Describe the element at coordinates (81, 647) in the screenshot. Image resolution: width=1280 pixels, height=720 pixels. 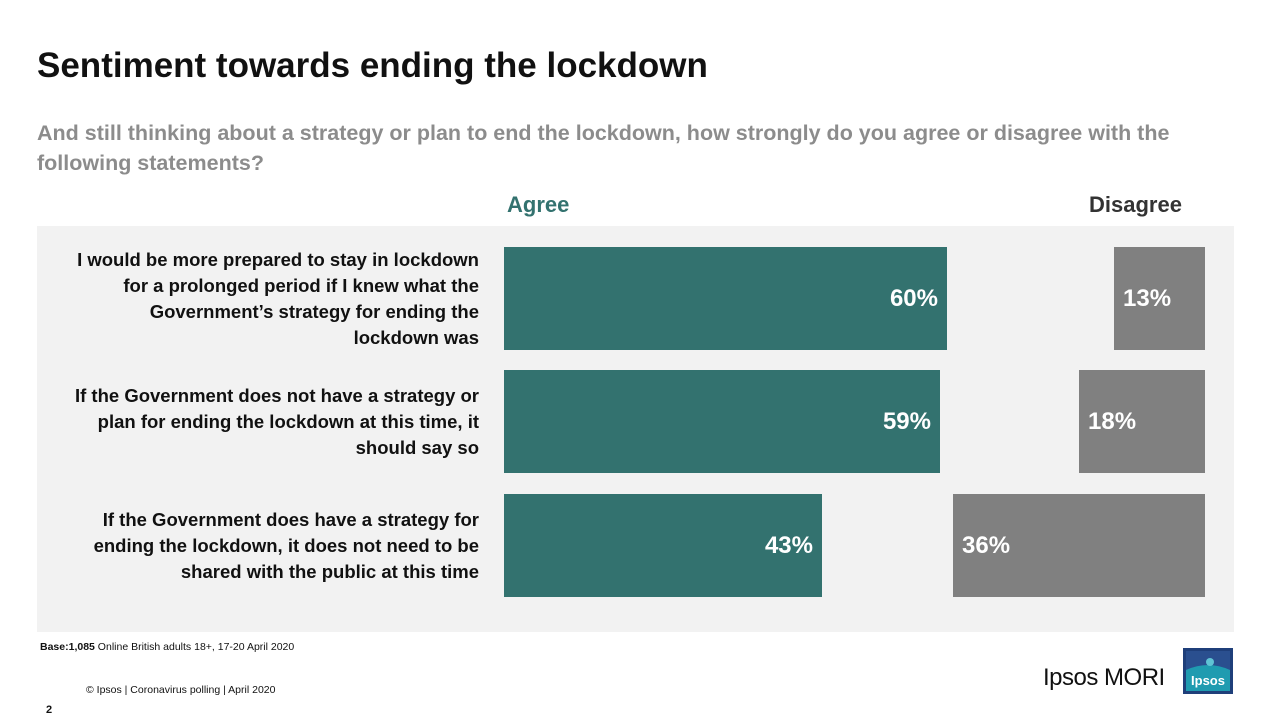
I see `base-count: 1,085` at that location.